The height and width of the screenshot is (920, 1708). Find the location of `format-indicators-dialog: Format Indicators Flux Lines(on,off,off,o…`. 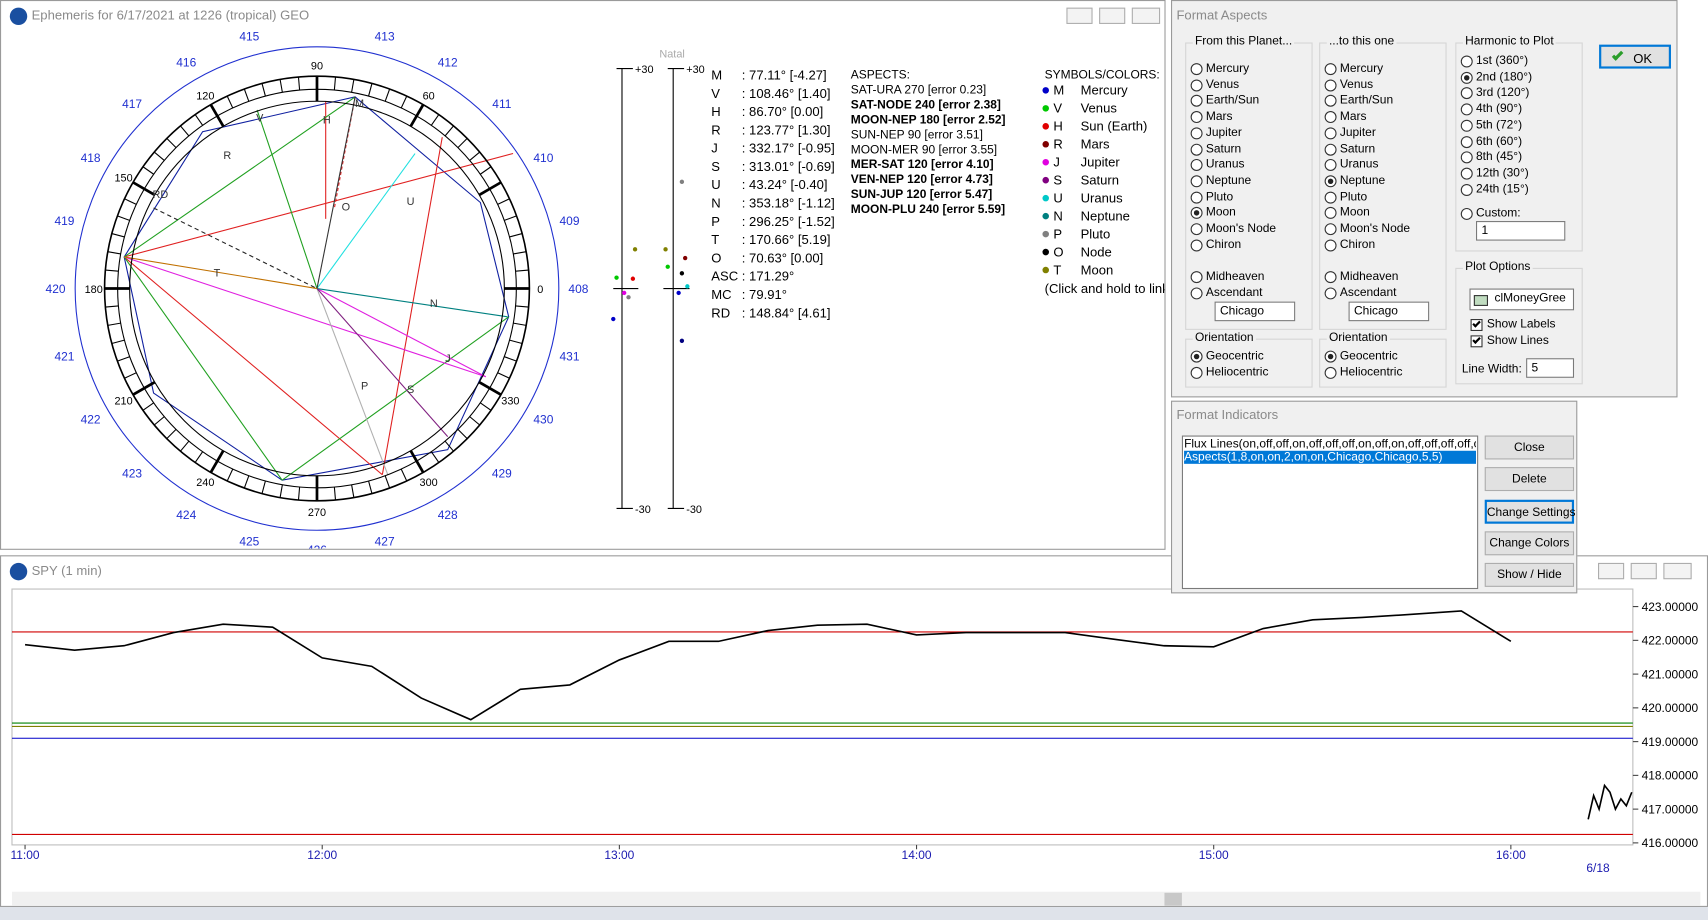

format-indicators-dialog: Format Indicators Flux Lines(on,off,off,o… is located at coordinates (1374, 497).